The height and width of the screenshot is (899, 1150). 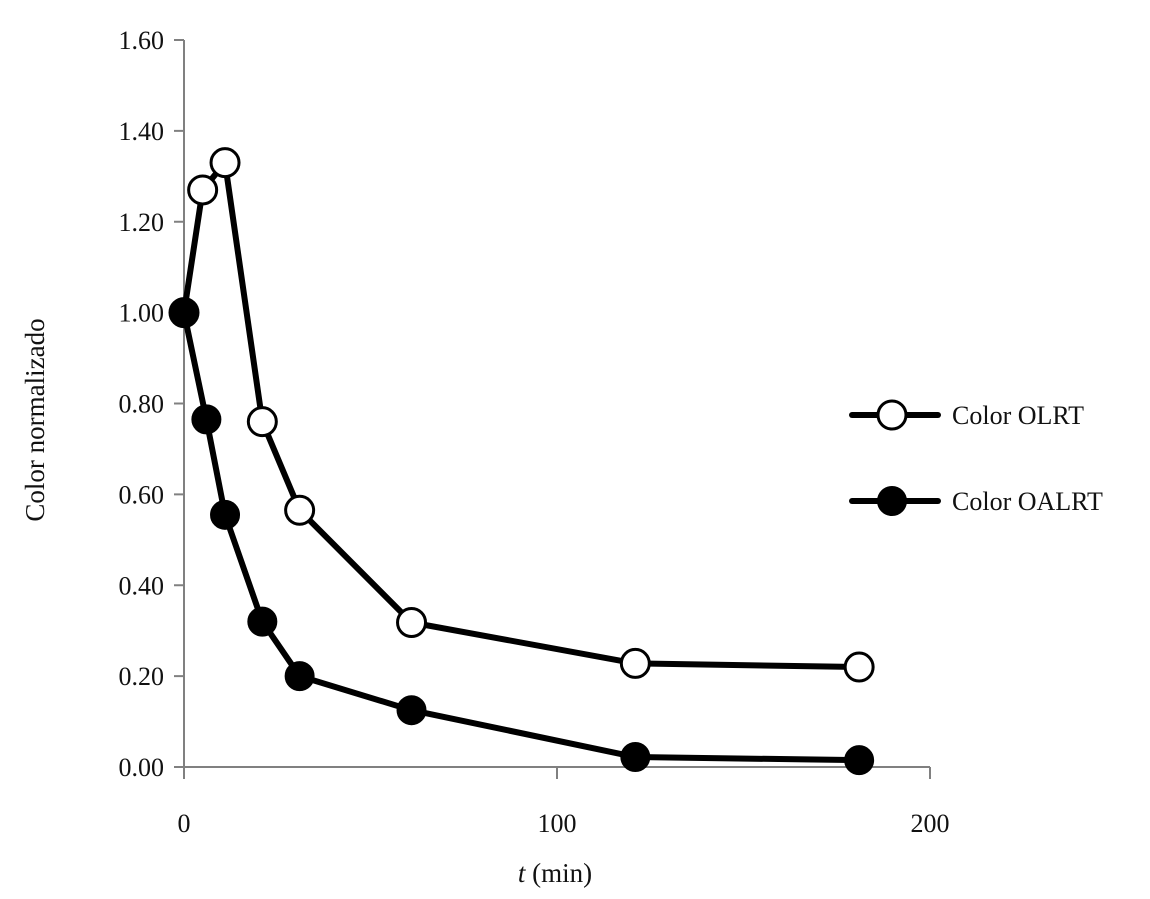 I want to click on y-tick-label: 1.40, so click(x=142, y=131).